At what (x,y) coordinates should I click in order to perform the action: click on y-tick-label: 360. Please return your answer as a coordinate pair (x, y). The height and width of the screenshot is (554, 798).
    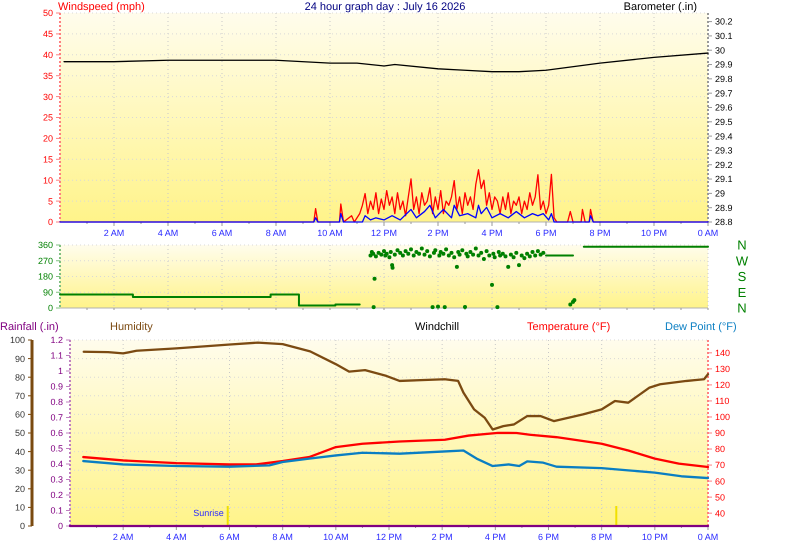
    Looking at the image, I should click on (45, 245).